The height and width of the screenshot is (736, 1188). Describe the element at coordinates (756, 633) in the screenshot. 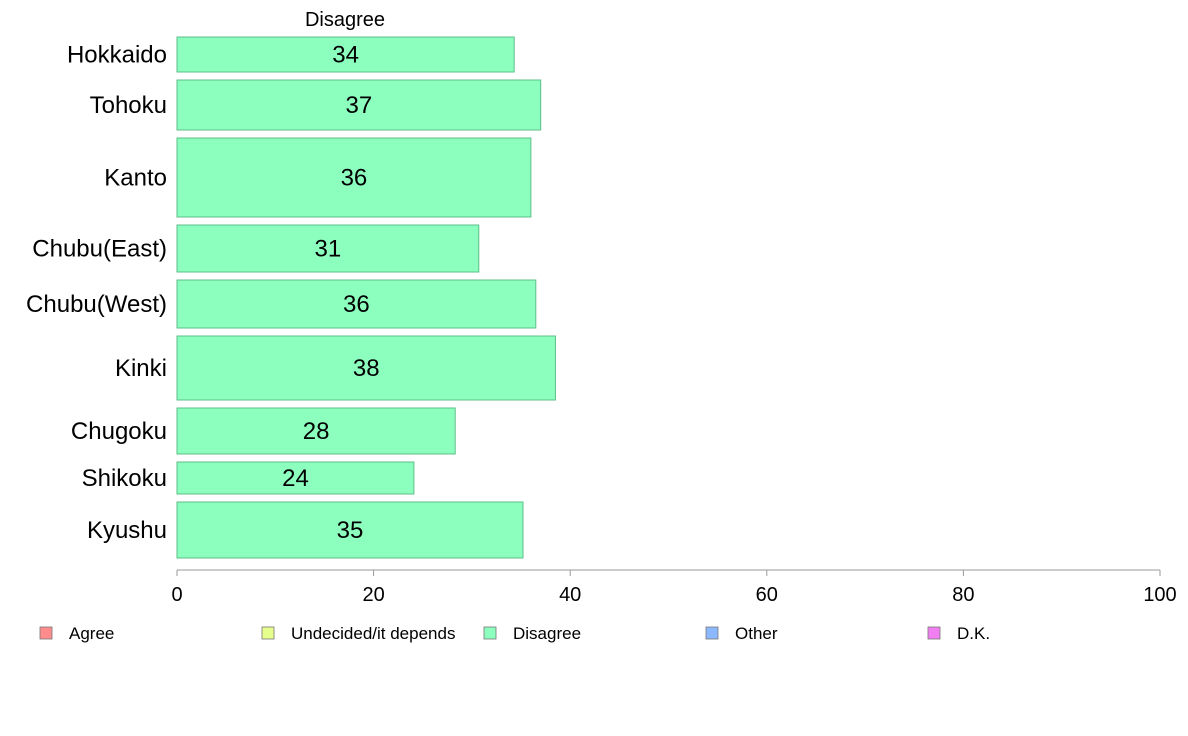

I see `legend-label-other: Other` at that location.